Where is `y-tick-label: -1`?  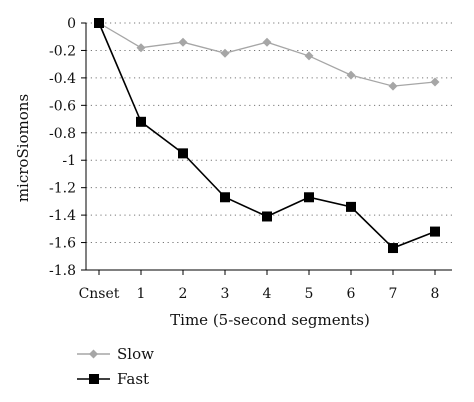 y-tick-label: -1 is located at coordinates (69, 161).